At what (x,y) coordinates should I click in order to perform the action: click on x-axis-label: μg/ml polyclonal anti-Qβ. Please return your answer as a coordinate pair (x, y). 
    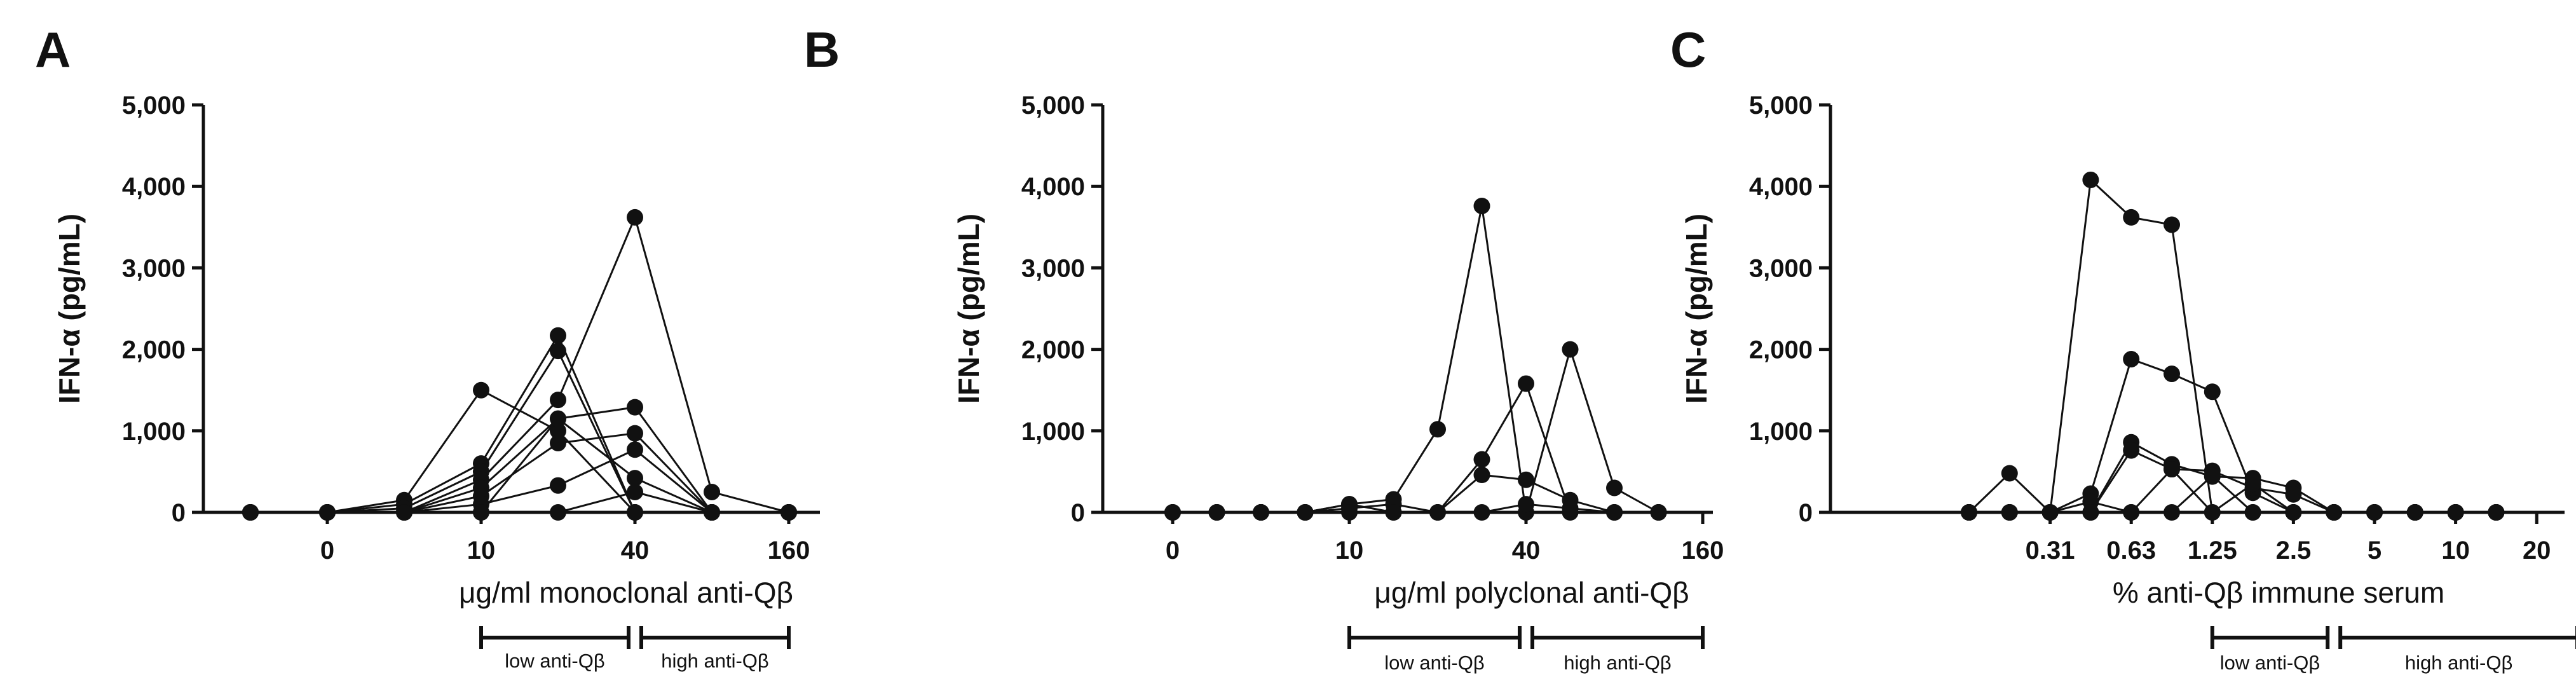
    Looking at the image, I should click on (1531, 592).